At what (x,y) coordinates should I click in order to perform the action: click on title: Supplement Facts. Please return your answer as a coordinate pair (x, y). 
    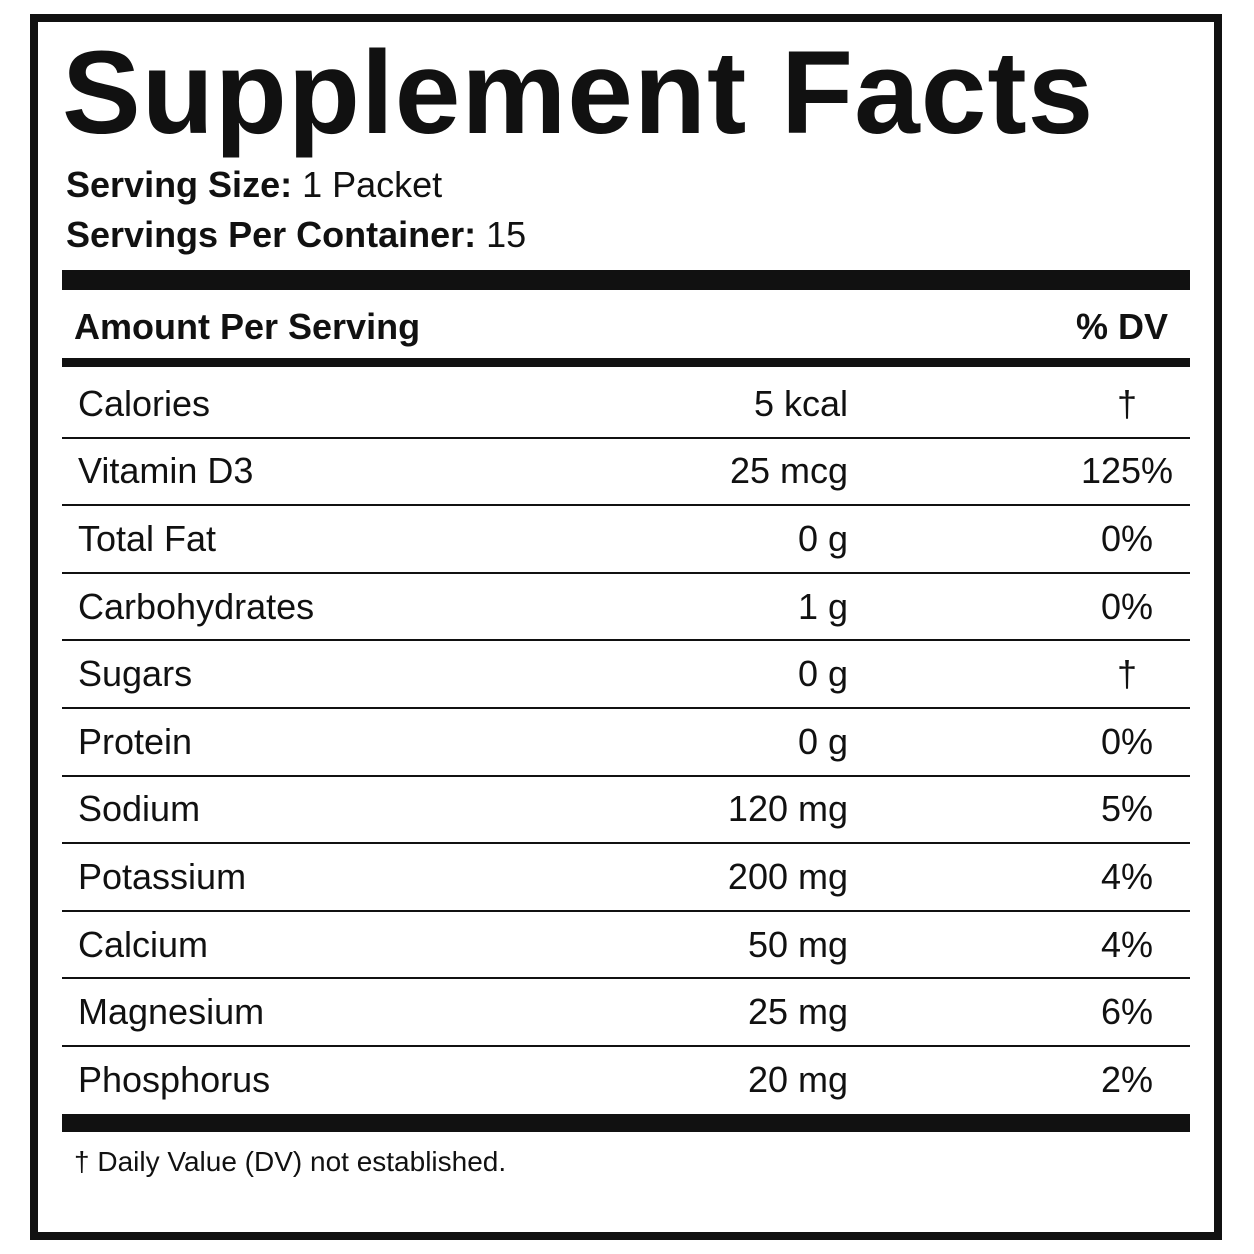
    Looking at the image, I should click on (578, 93).